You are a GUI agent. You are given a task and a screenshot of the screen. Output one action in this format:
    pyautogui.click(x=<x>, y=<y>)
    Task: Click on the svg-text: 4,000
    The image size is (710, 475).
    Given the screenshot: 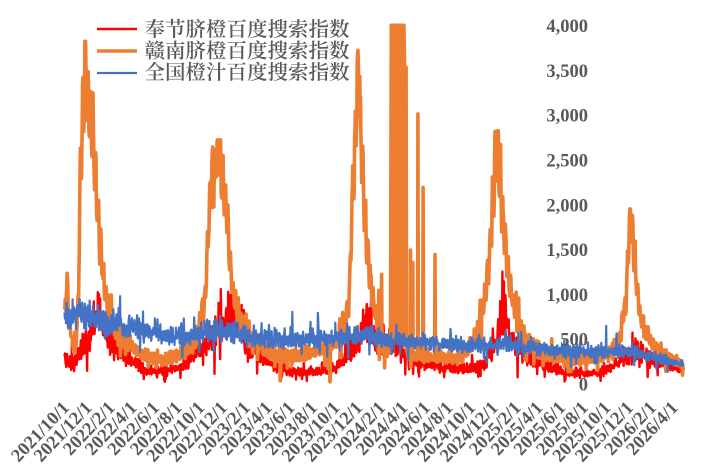 What is the action you would take?
    pyautogui.click(x=567, y=27)
    